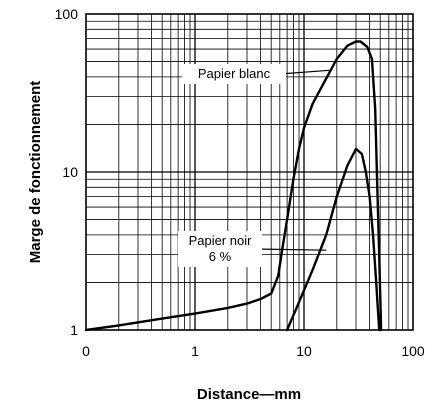  Describe the element at coordinates (413, 351) in the screenshot. I see `x-tick-label: 100` at that location.